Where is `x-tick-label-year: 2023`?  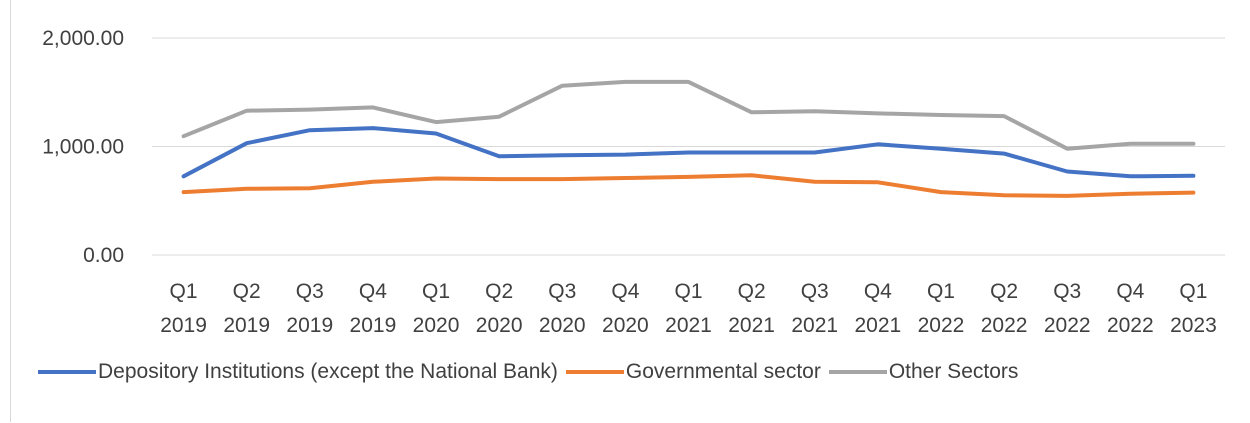 x-tick-label-year: 2023 is located at coordinates (1193, 325).